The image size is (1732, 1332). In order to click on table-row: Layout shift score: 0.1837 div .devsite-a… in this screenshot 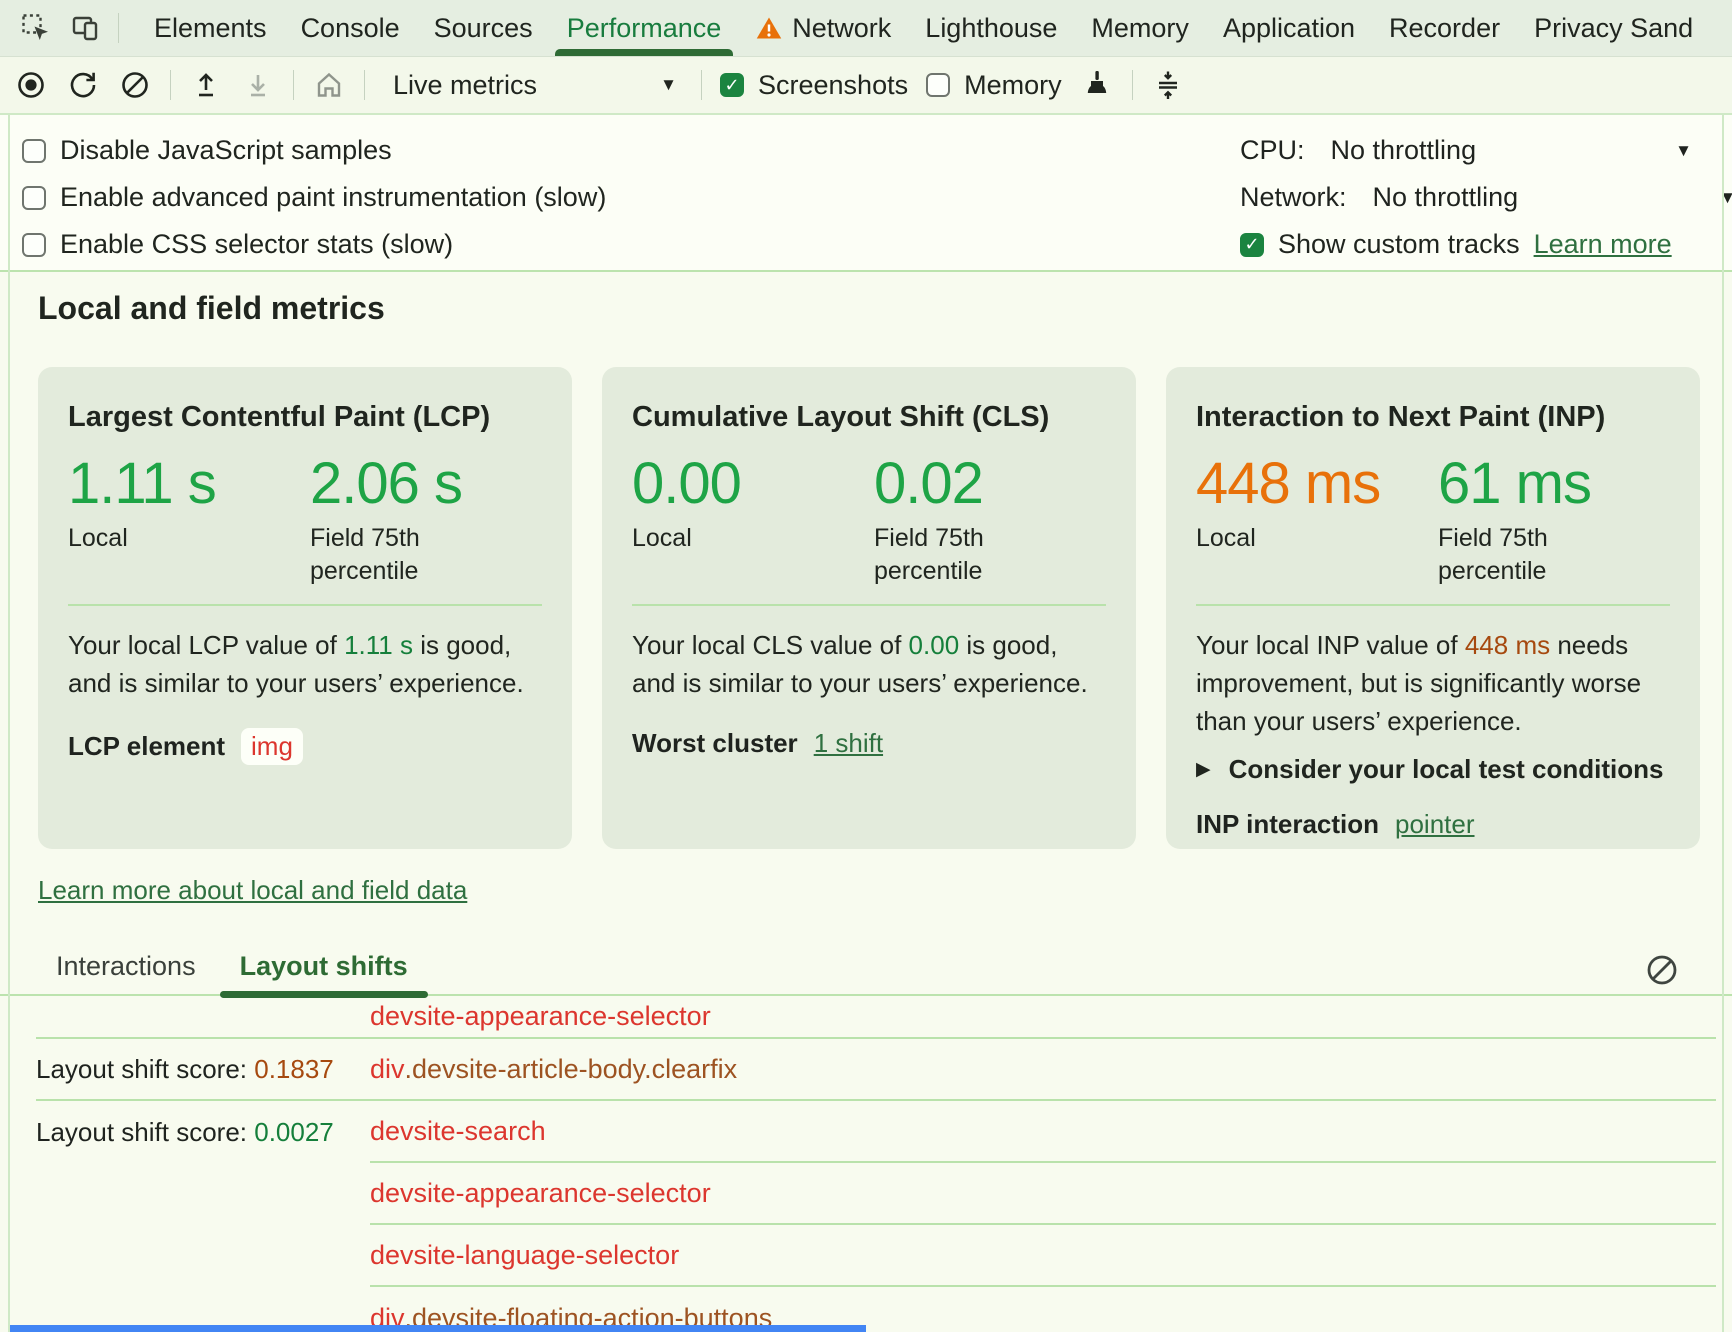, I will do `click(866, 1070)`.